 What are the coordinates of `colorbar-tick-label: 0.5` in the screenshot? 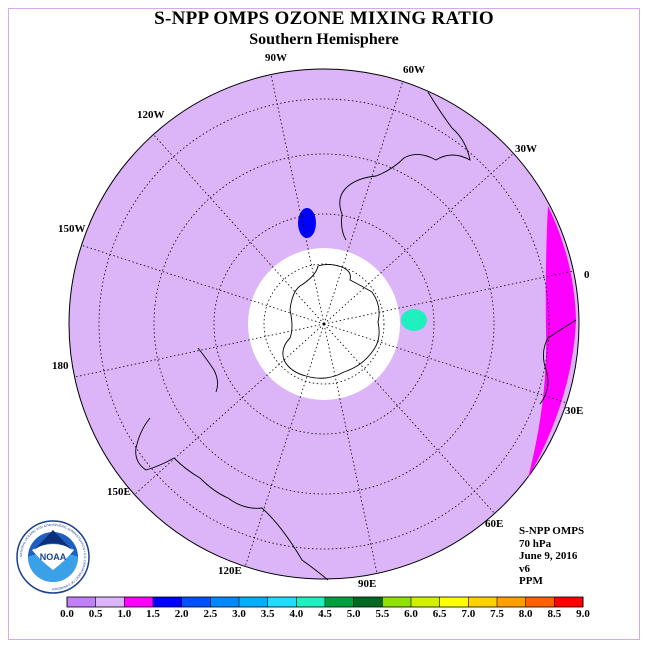 It's located at (95, 614).